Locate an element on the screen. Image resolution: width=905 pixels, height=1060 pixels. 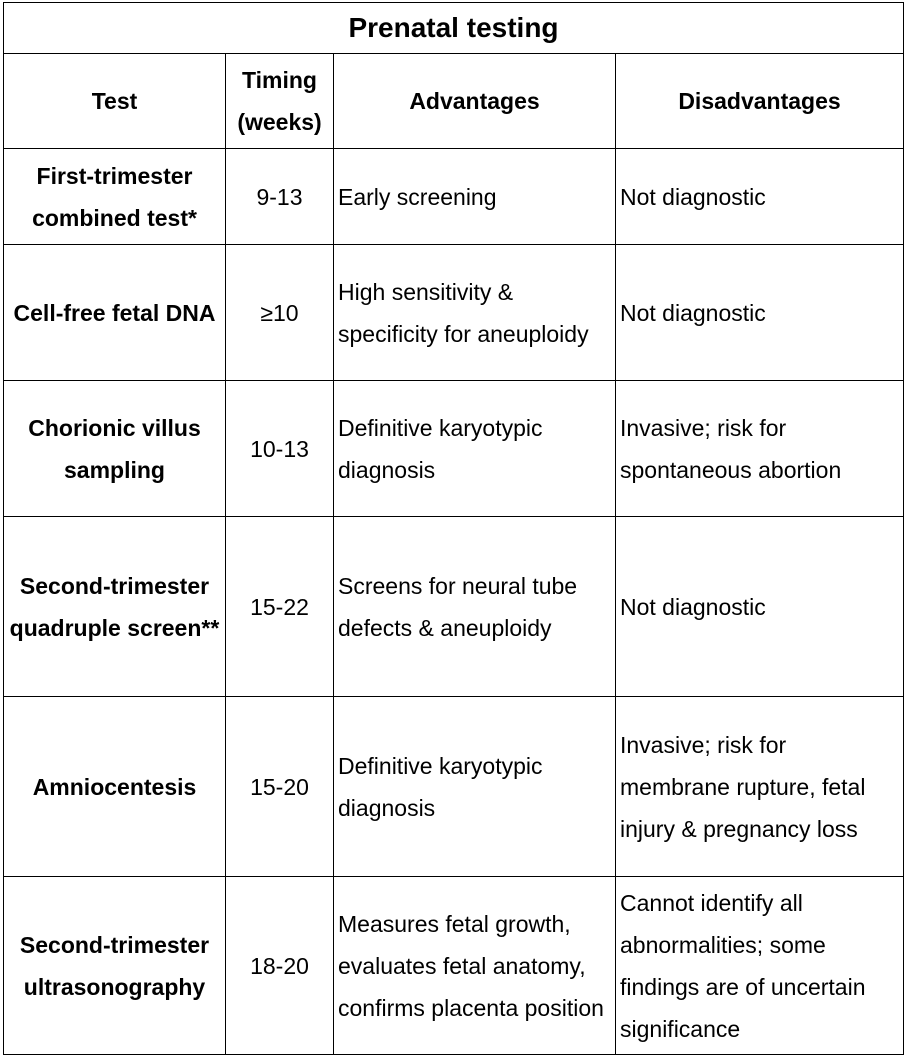
timing-cell: 15-20 is located at coordinates (279, 786).